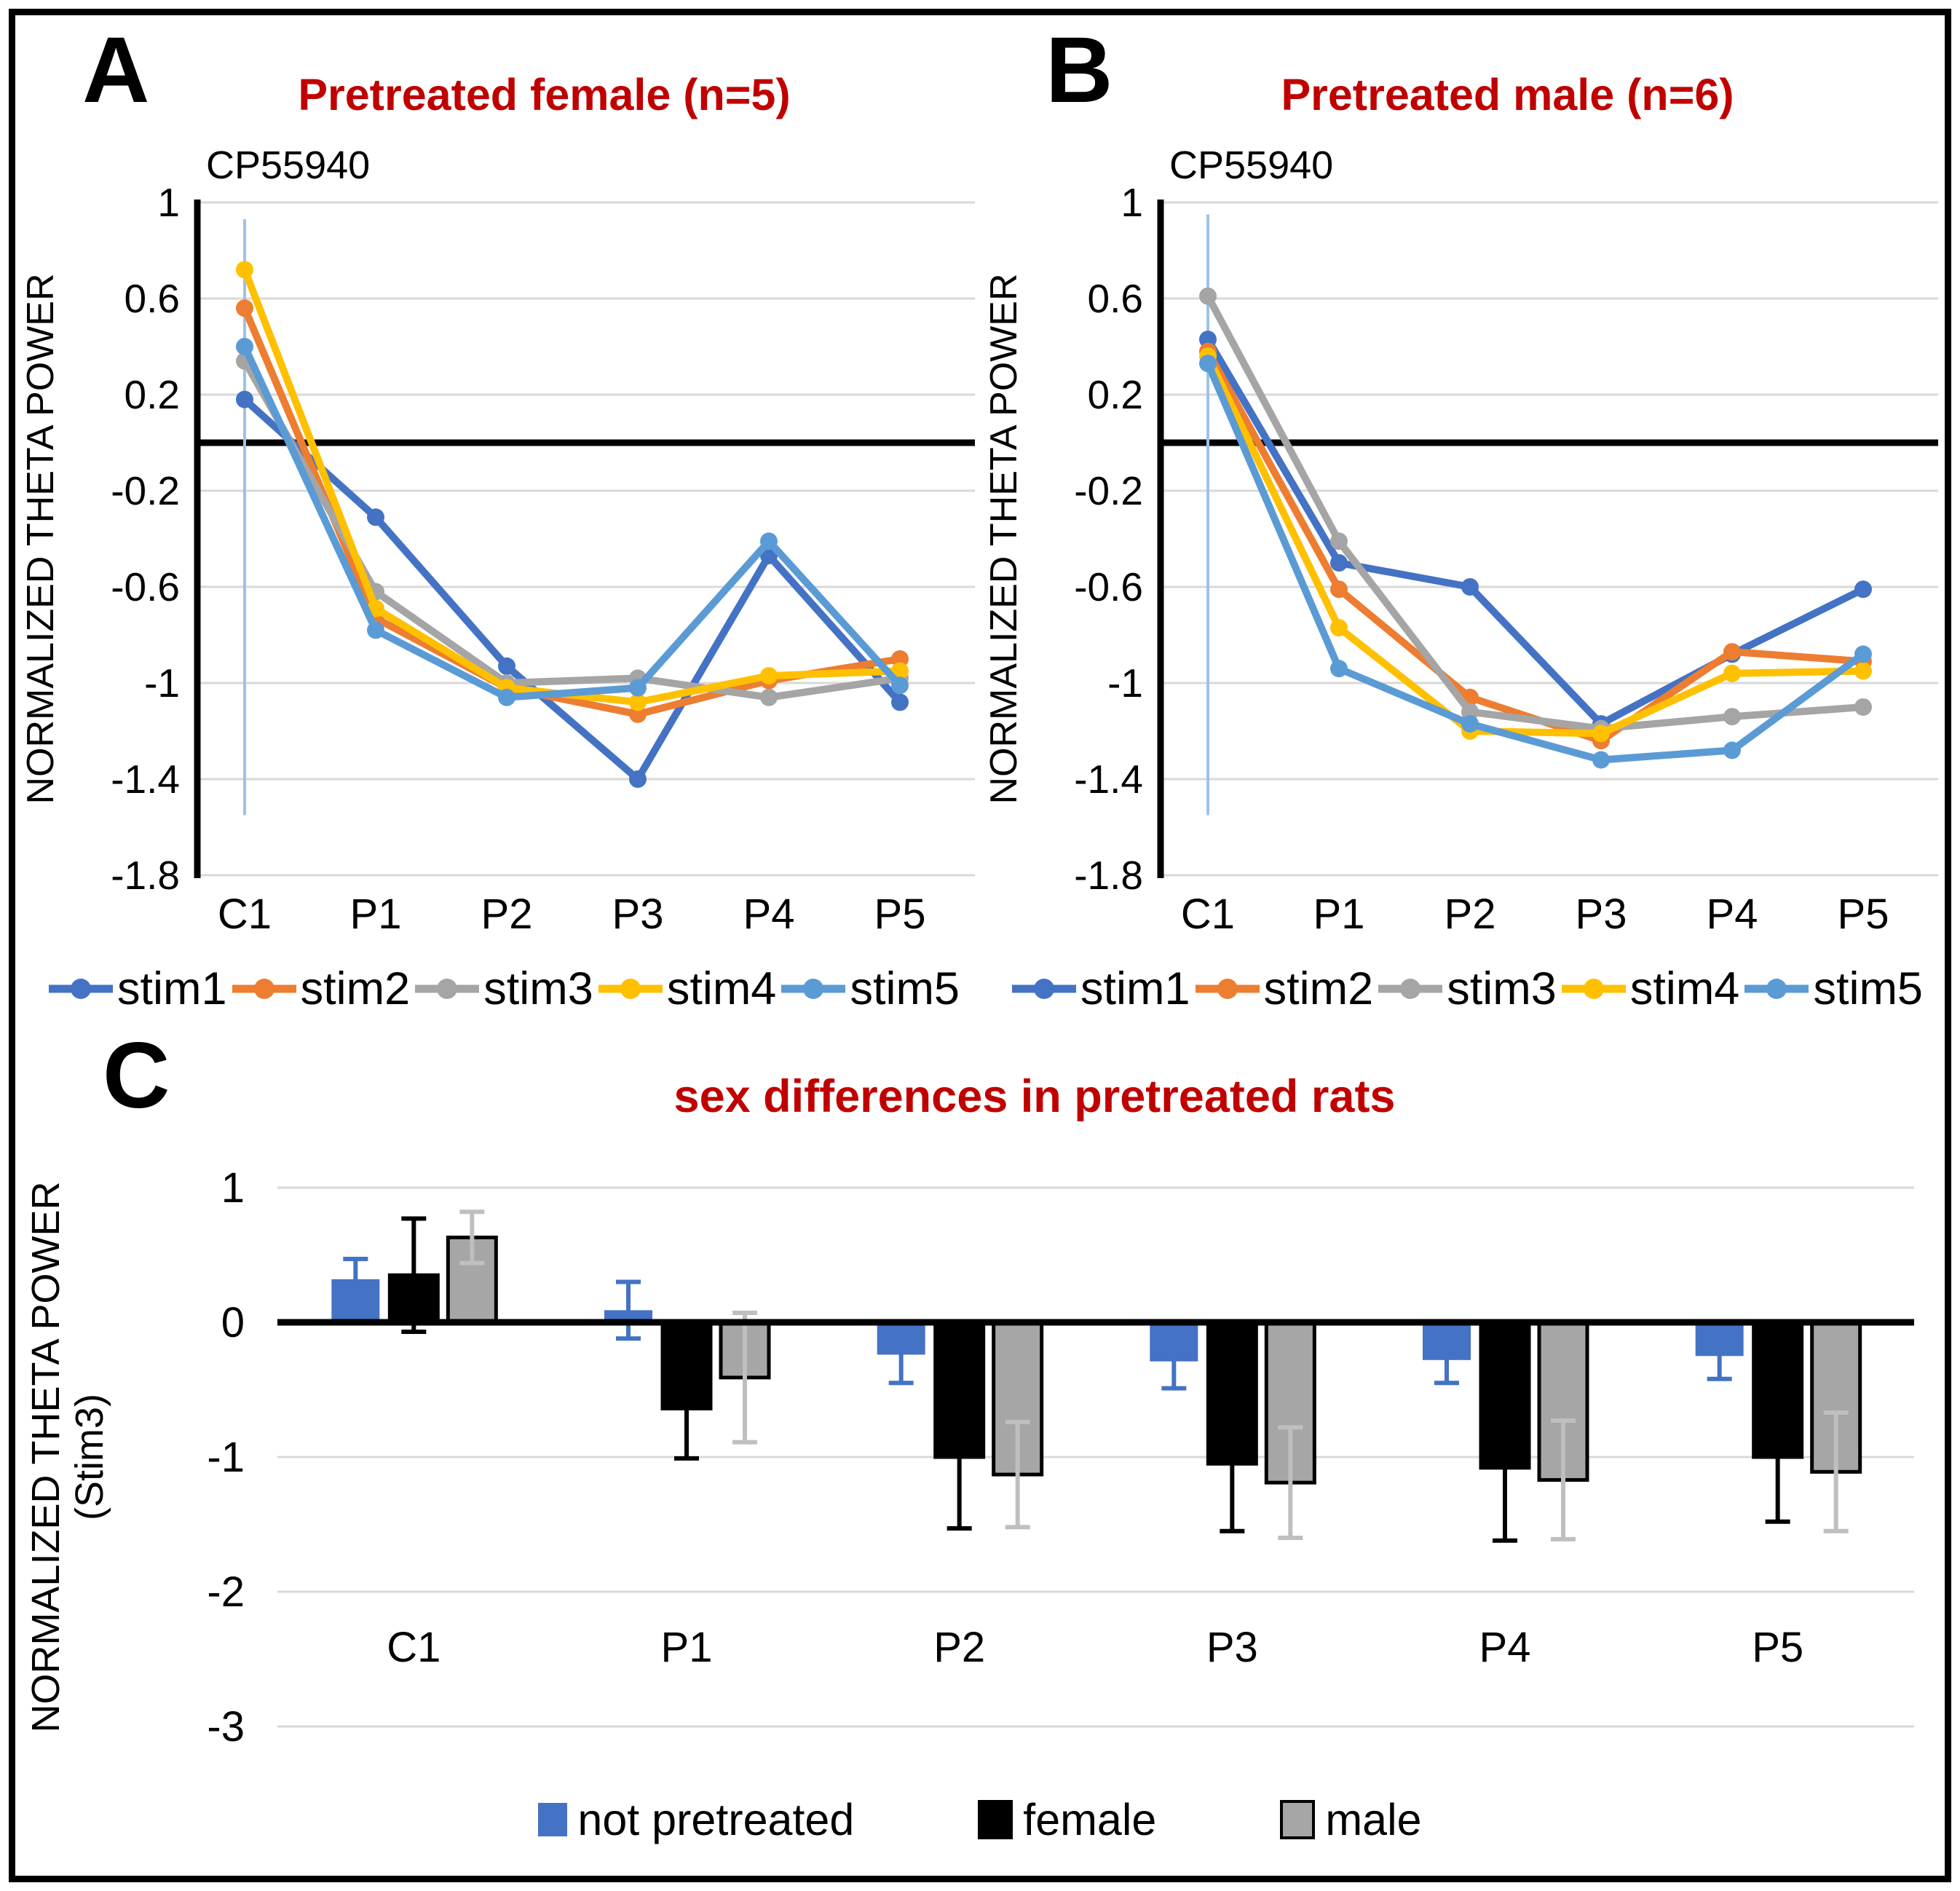 This screenshot has height=1891, width=1960. I want to click on legend-marker-stim1, so click(81, 989).